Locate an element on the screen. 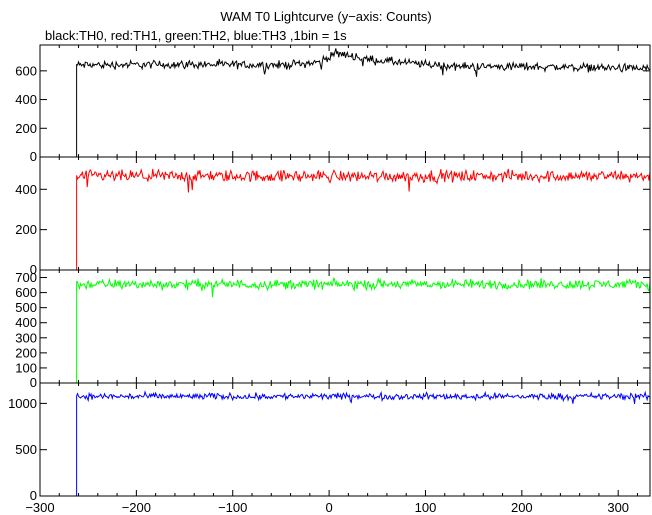 Image resolution: width=652 pixels, height=515 pixels. y-tick-label: 700 is located at coordinates (26, 277).